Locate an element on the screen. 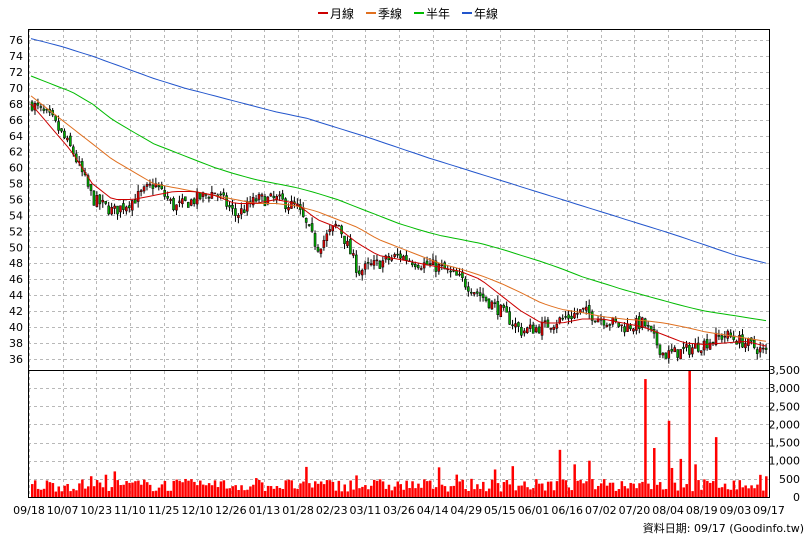 Image resolution: width=808 pixels, height=540 pixels. legend-label: 季線 is located at coordinates (390, 13).